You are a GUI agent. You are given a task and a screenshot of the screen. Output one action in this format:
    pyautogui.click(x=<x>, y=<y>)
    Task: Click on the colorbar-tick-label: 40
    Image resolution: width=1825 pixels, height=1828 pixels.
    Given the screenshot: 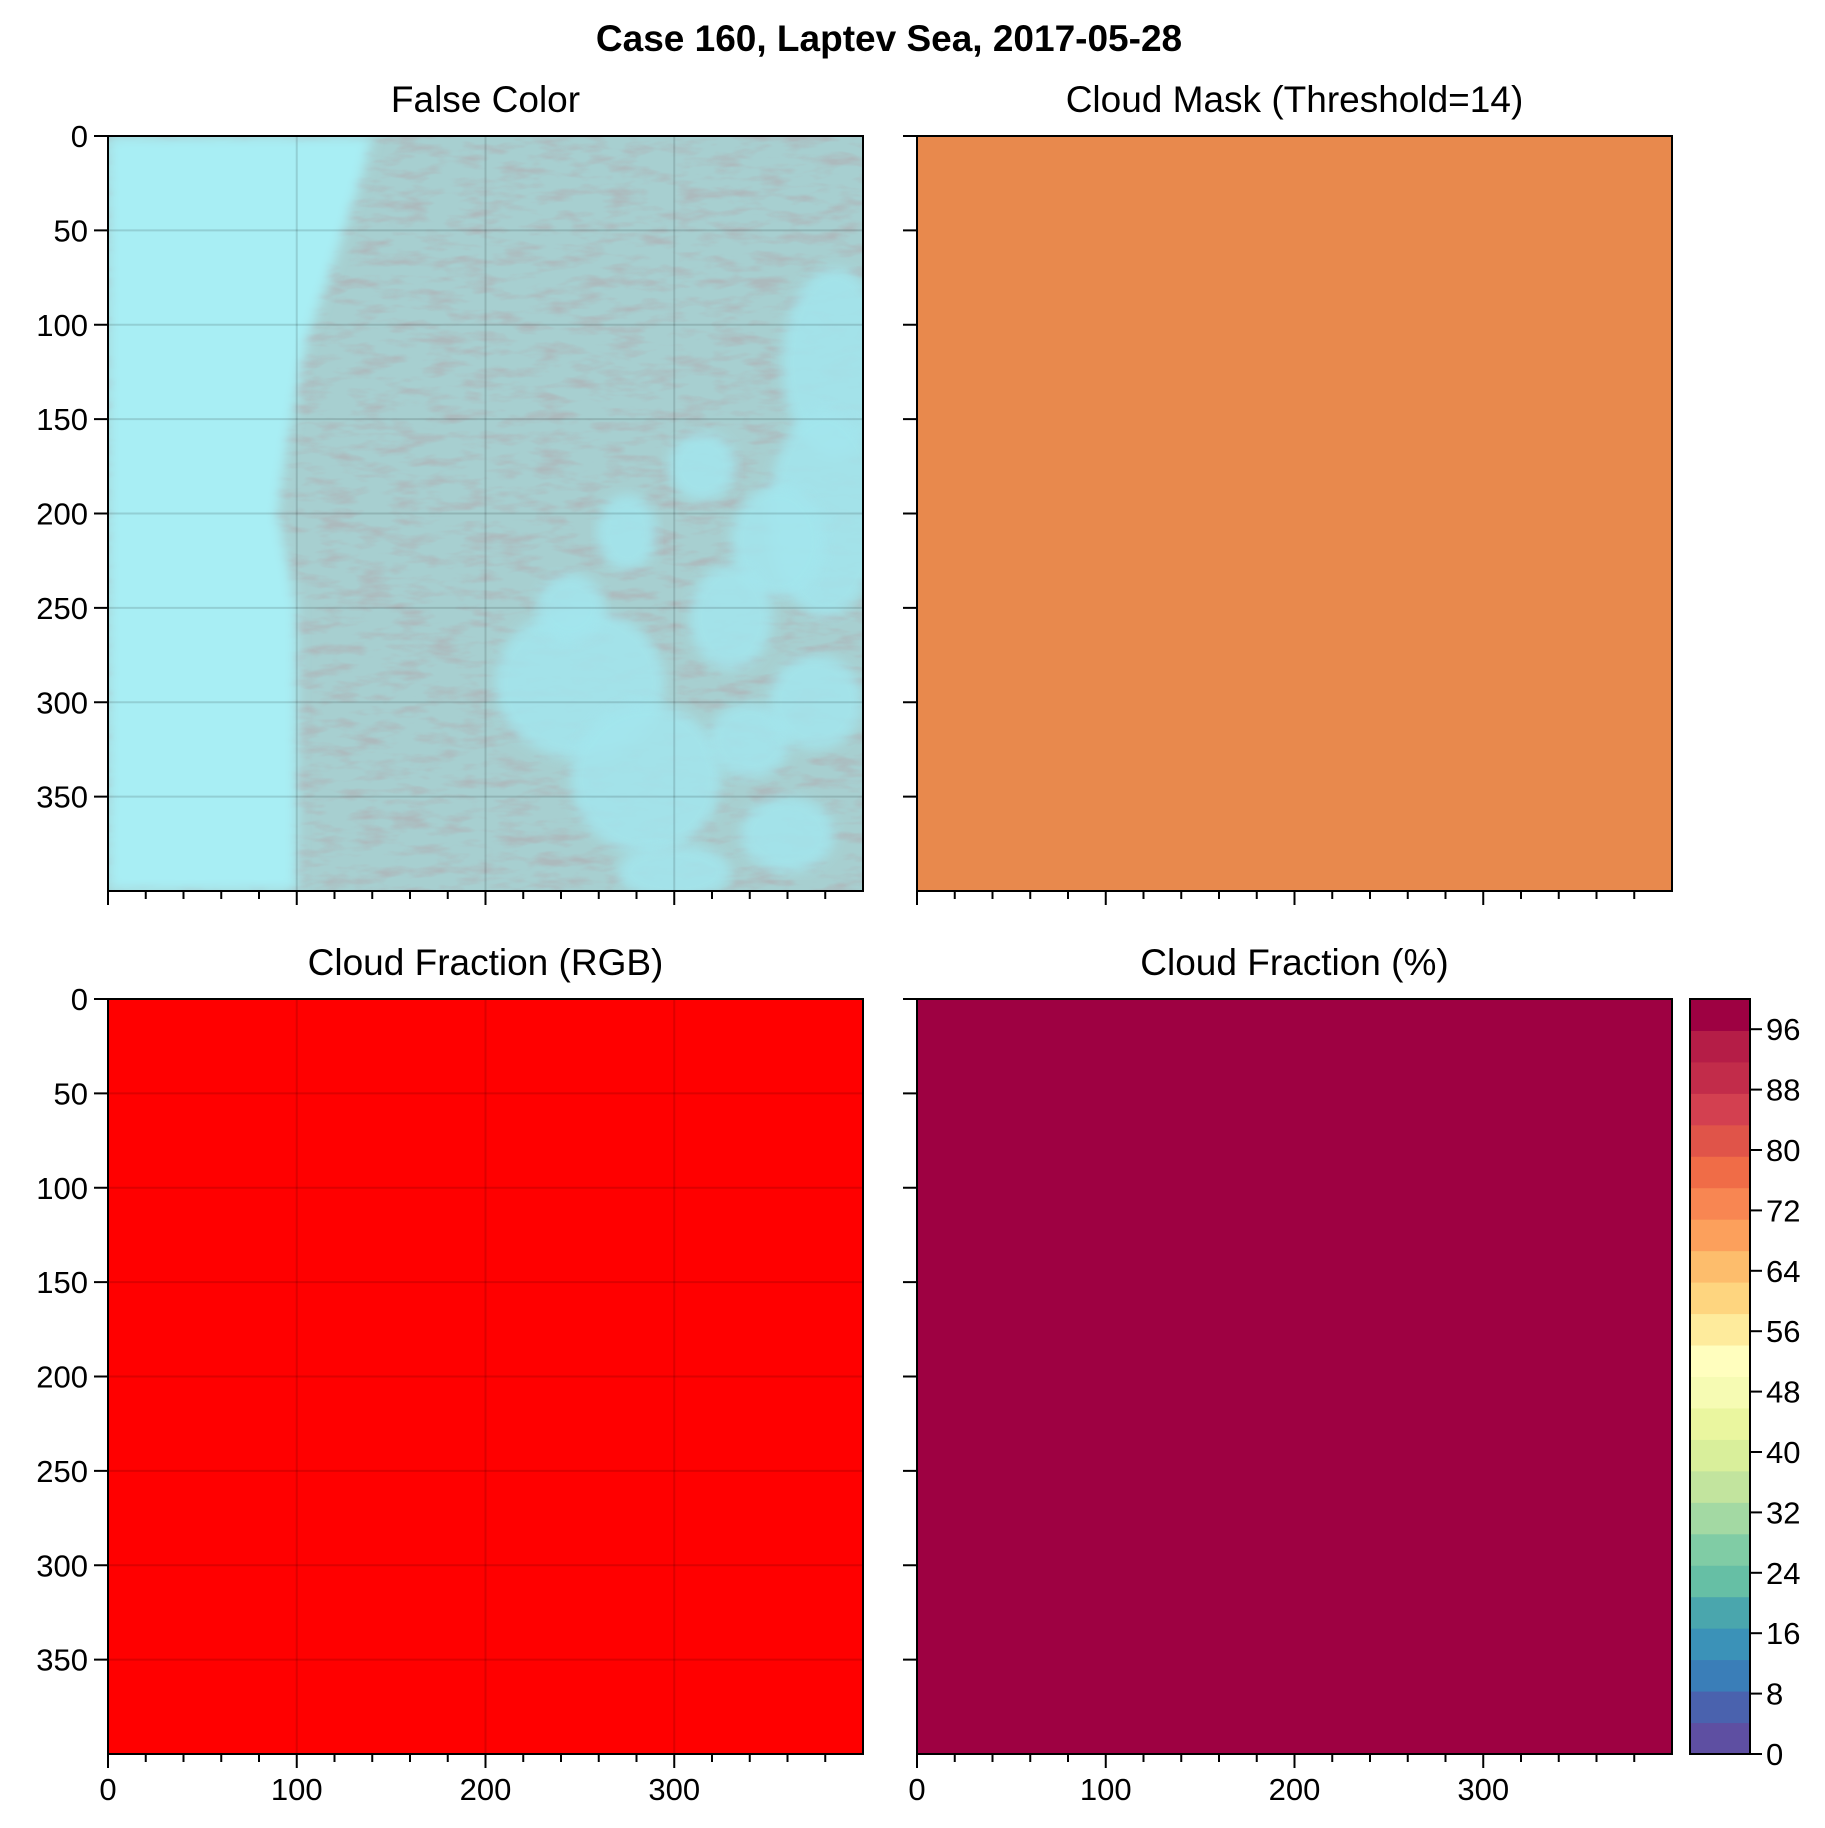 What is the action you would take?
    pyautogui.click(x=1783, y=1452)
    